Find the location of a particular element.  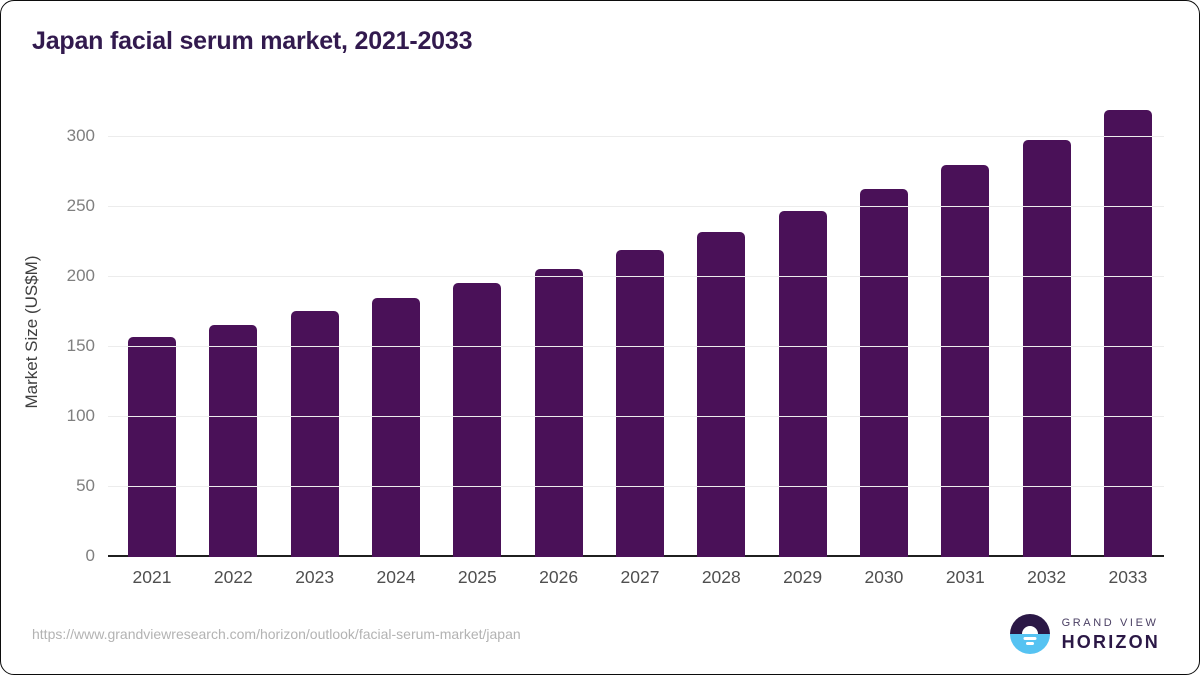

y-tick-label: 100 is located at coordinates (80, 415).